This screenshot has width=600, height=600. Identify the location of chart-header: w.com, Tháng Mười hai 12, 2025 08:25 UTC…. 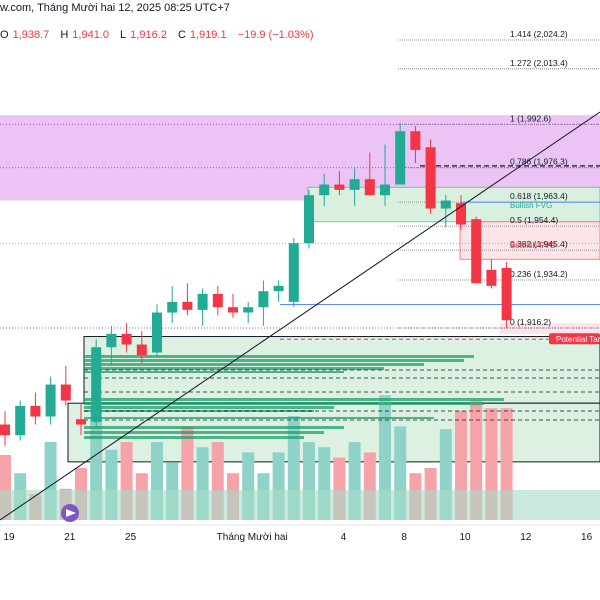
(115, 8).